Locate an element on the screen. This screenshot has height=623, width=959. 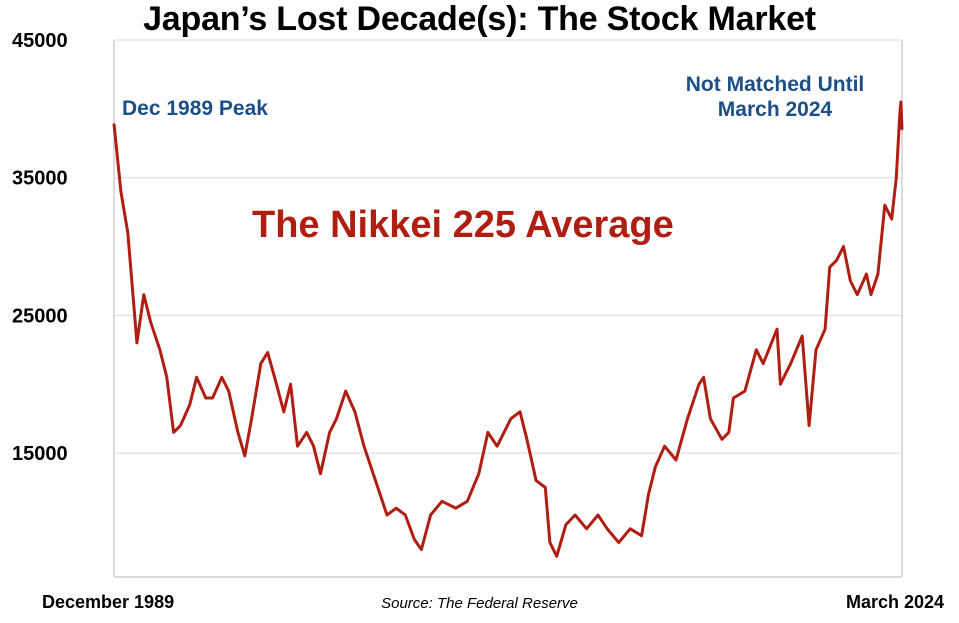
source-note: Source: The Federal Reserve is located at coordinates (479, 603).